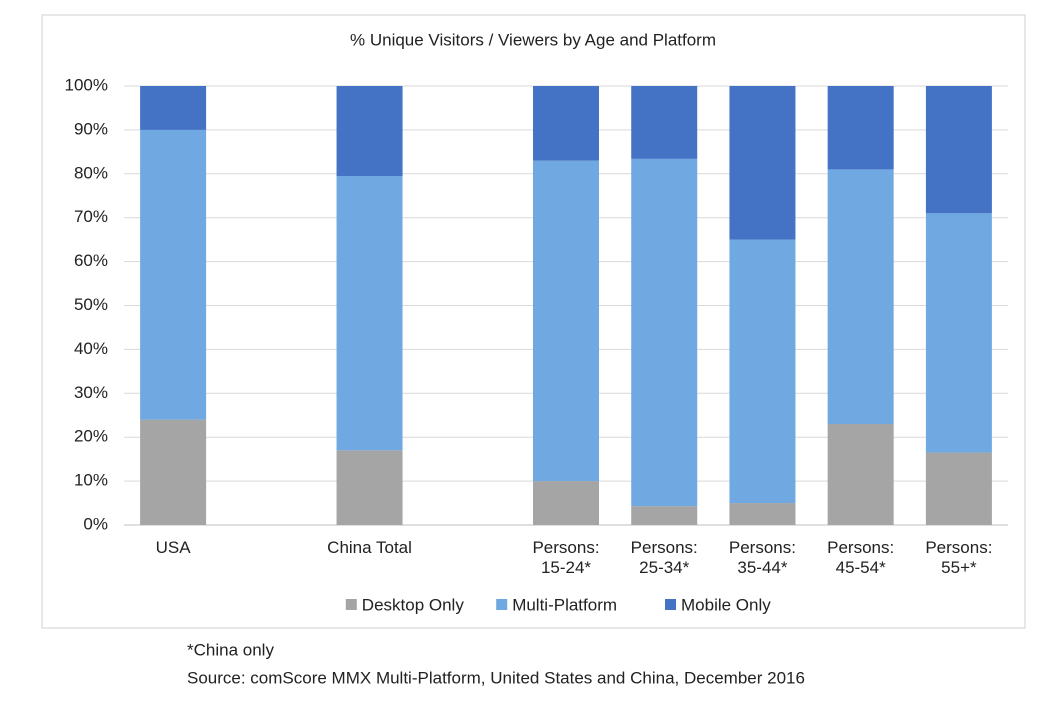  I want to click on y-tick-label: 70%, so click(91, 216).